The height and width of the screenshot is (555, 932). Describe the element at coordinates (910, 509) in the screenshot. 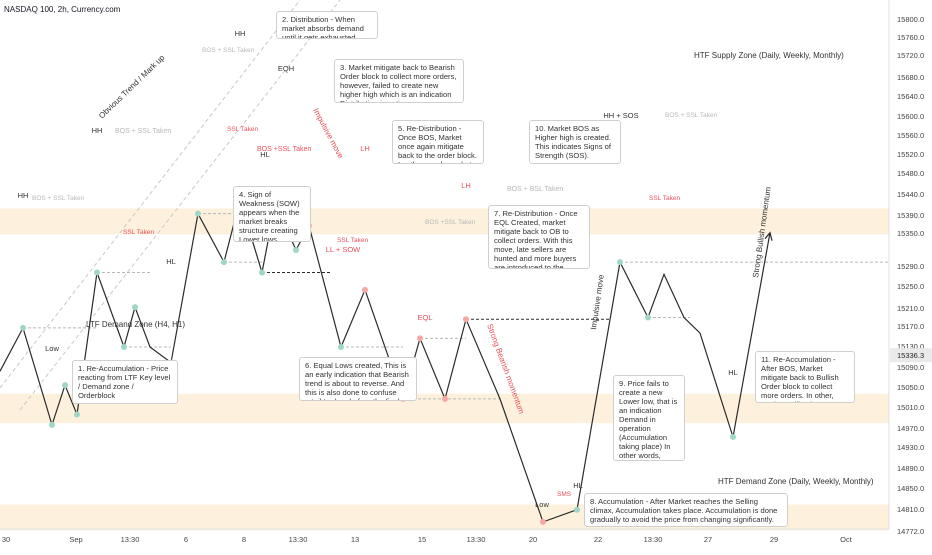

I see `y-tick-label: 14810.0` at that location.